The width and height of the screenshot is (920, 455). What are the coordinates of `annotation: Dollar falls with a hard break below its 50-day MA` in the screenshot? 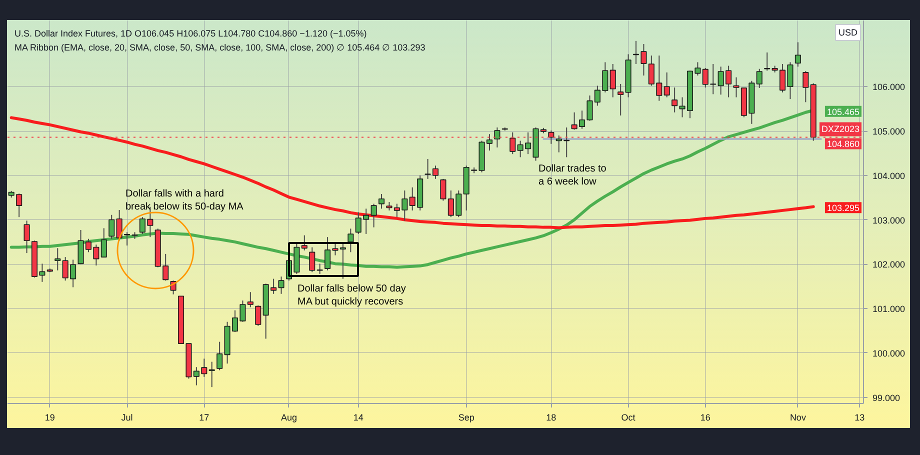 It's located at (185, 200).